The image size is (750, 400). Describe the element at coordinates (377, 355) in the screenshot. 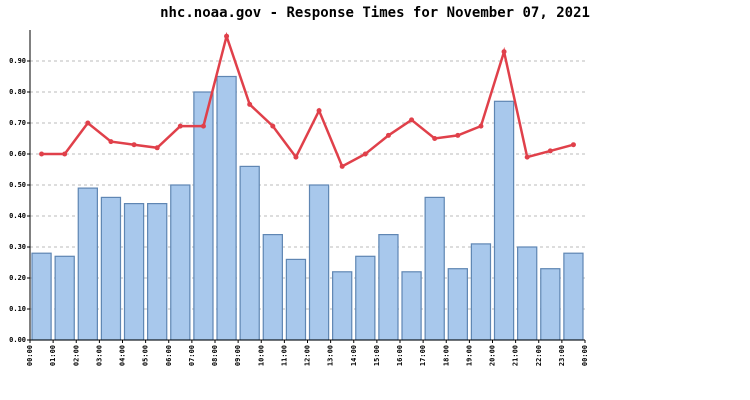

I see `x-tick-label: 15:00` at that location.